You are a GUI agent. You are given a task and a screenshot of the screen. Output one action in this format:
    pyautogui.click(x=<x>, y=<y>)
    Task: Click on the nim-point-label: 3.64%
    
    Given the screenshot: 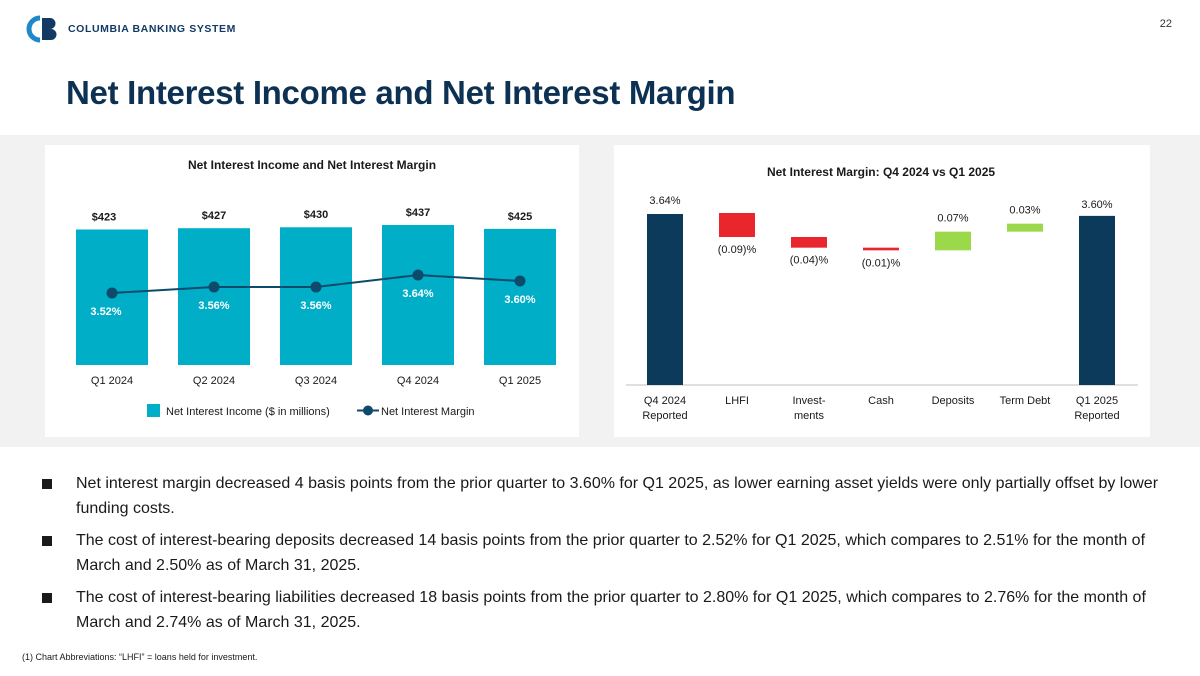 What is the action you would take?
    pyautogui.click(x=417, y=294)
    